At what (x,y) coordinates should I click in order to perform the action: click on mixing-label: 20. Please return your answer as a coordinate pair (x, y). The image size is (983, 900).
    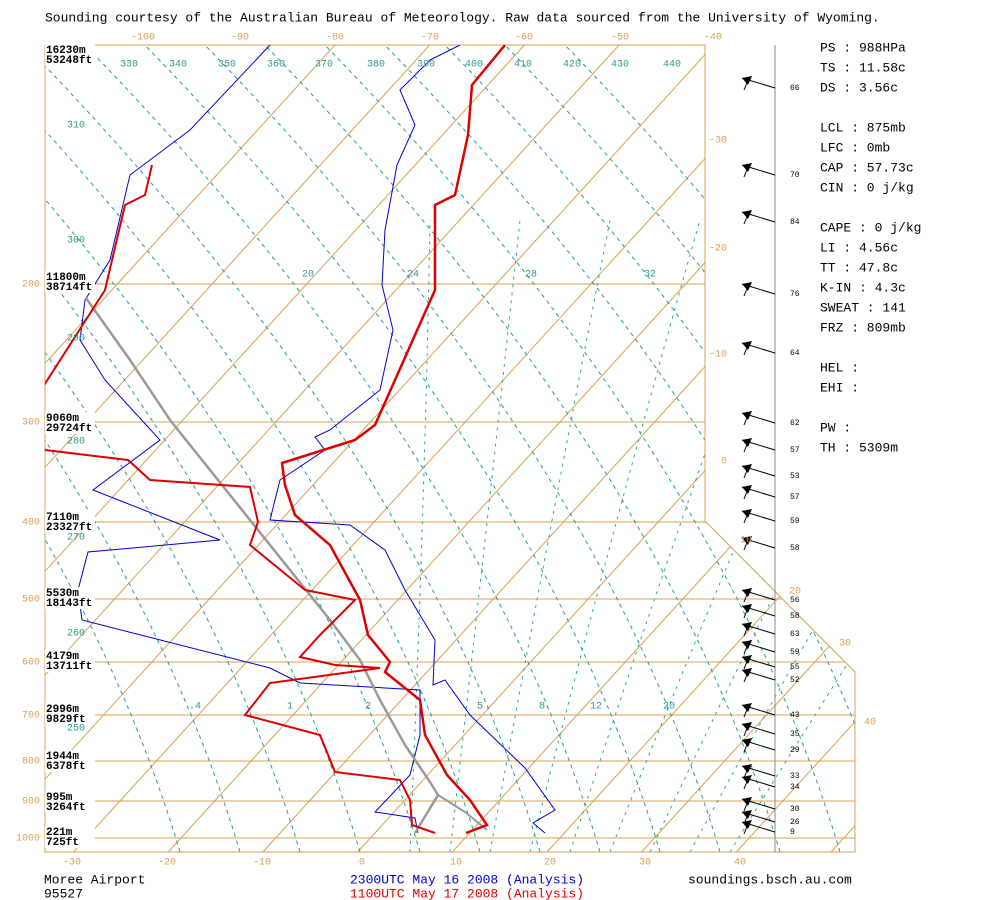
    Looking at the image, I should click on (669, 707).